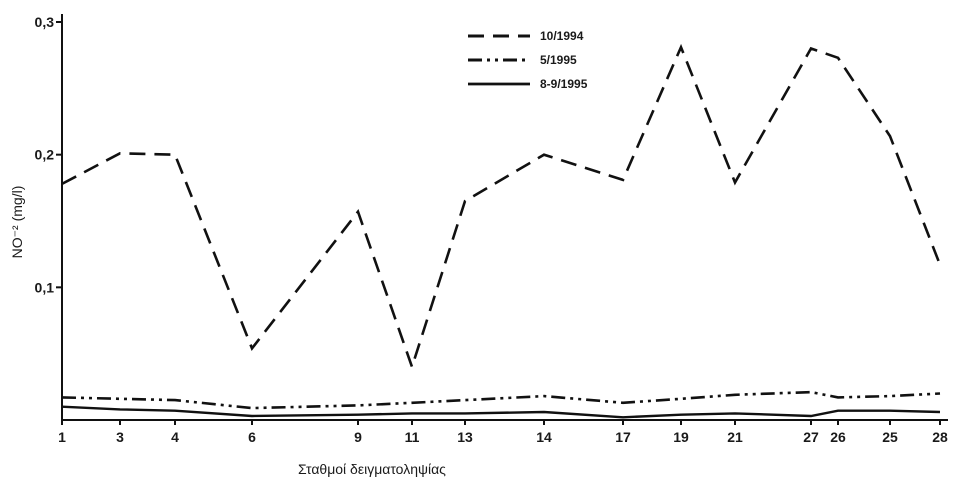 This screenshot has height=478, width=953. Describe the element at coordinates (120, 437) in the screenshot. I see `x-tick-label: 3` at that location.